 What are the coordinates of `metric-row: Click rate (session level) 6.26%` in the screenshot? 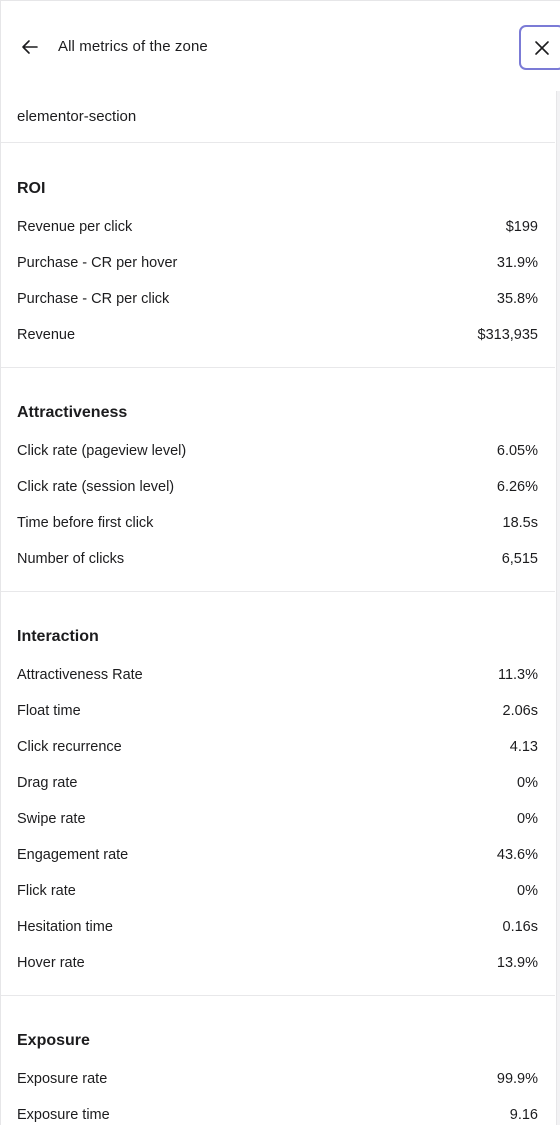 It's located at (278, 487).